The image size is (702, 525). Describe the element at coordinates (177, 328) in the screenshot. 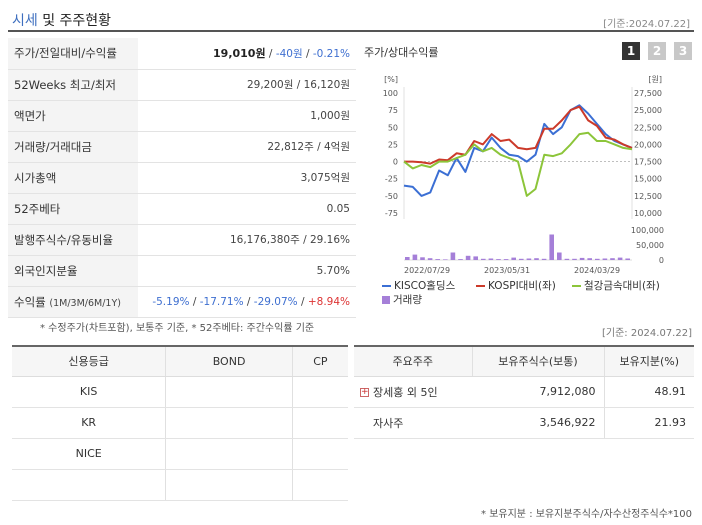

I see `stats-footnote: * 수정주가(차트포함), 보통주 기준, * 52주베타: 주간수익률 기준` at that location.